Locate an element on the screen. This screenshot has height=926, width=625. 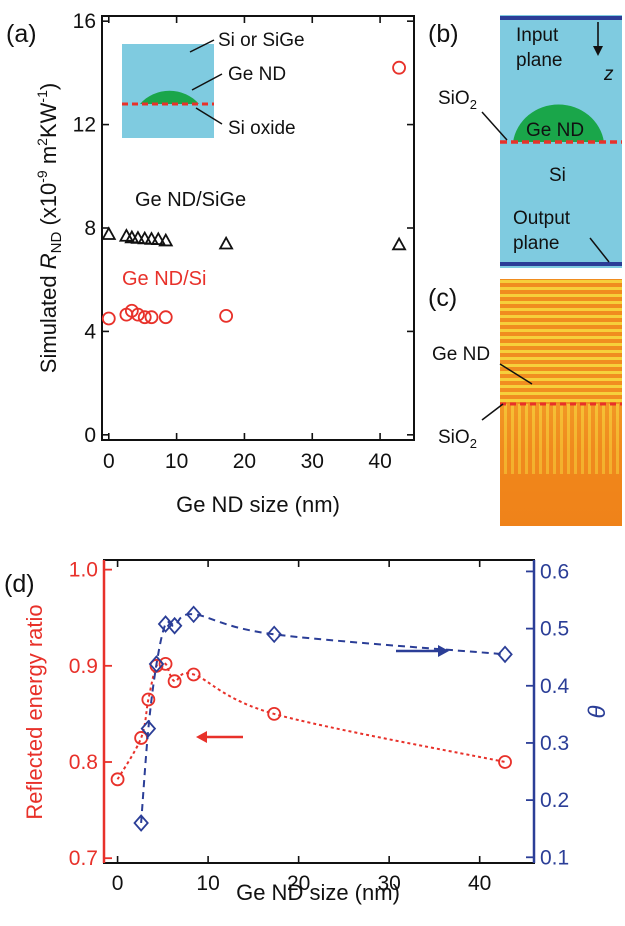
panel-a-y-axis-label: Simulated RND (x10-9 m2KW-1) is located at coordinates (49, 228).